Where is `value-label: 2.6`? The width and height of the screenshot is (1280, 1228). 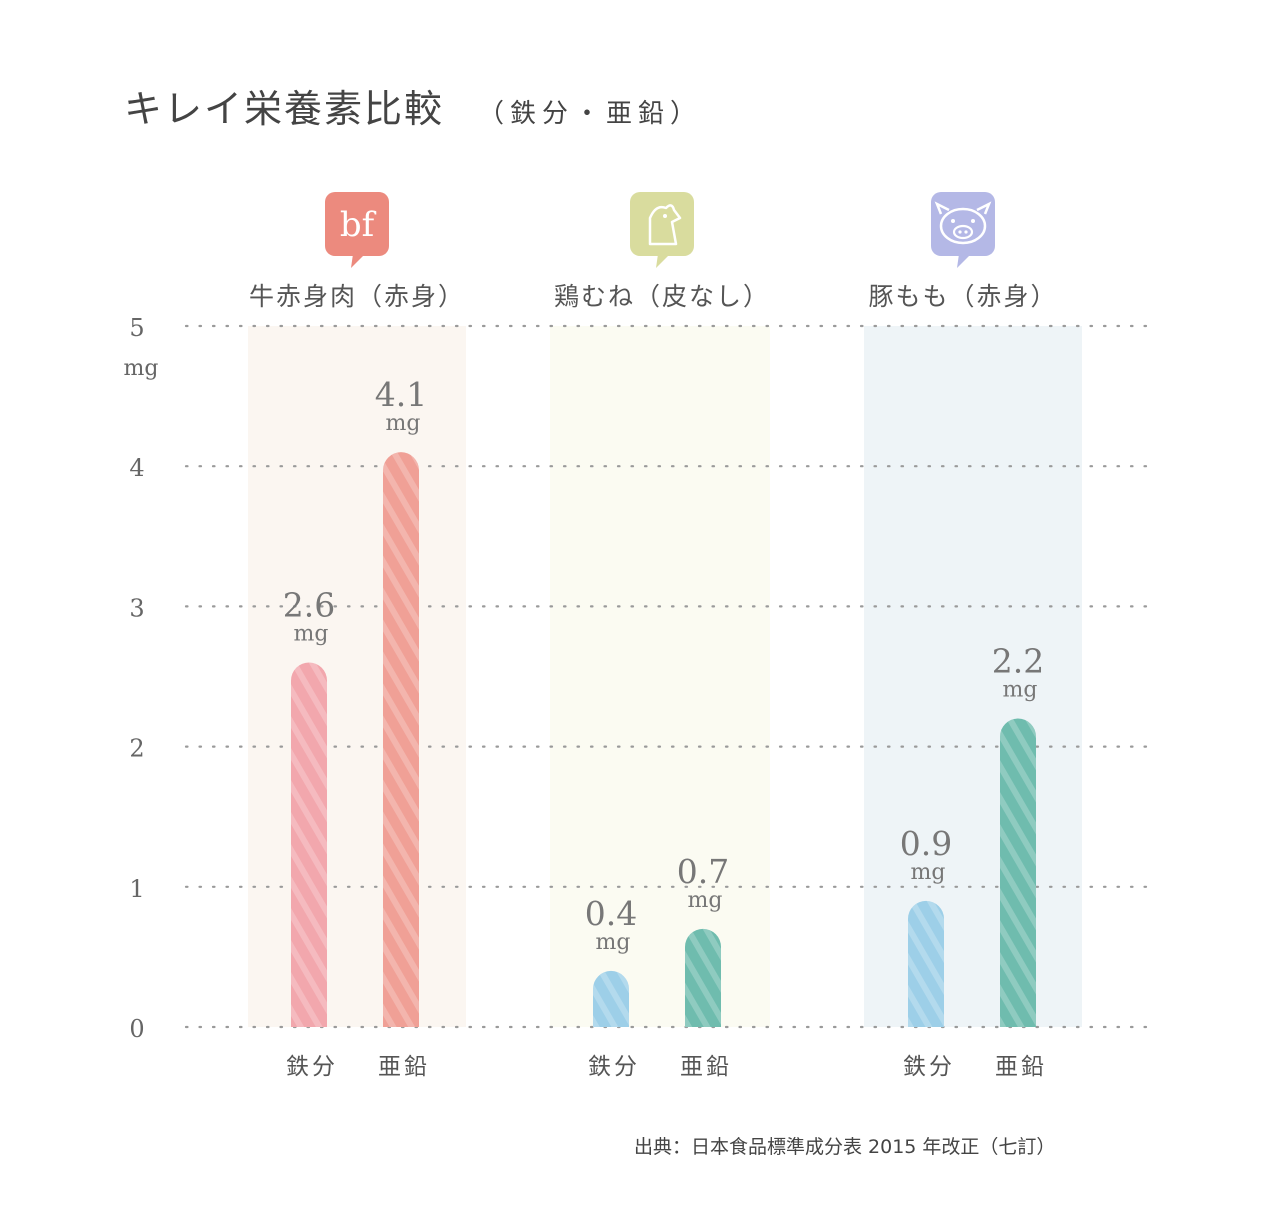 value-label: 2.6 is located at coordinates (309, 604).